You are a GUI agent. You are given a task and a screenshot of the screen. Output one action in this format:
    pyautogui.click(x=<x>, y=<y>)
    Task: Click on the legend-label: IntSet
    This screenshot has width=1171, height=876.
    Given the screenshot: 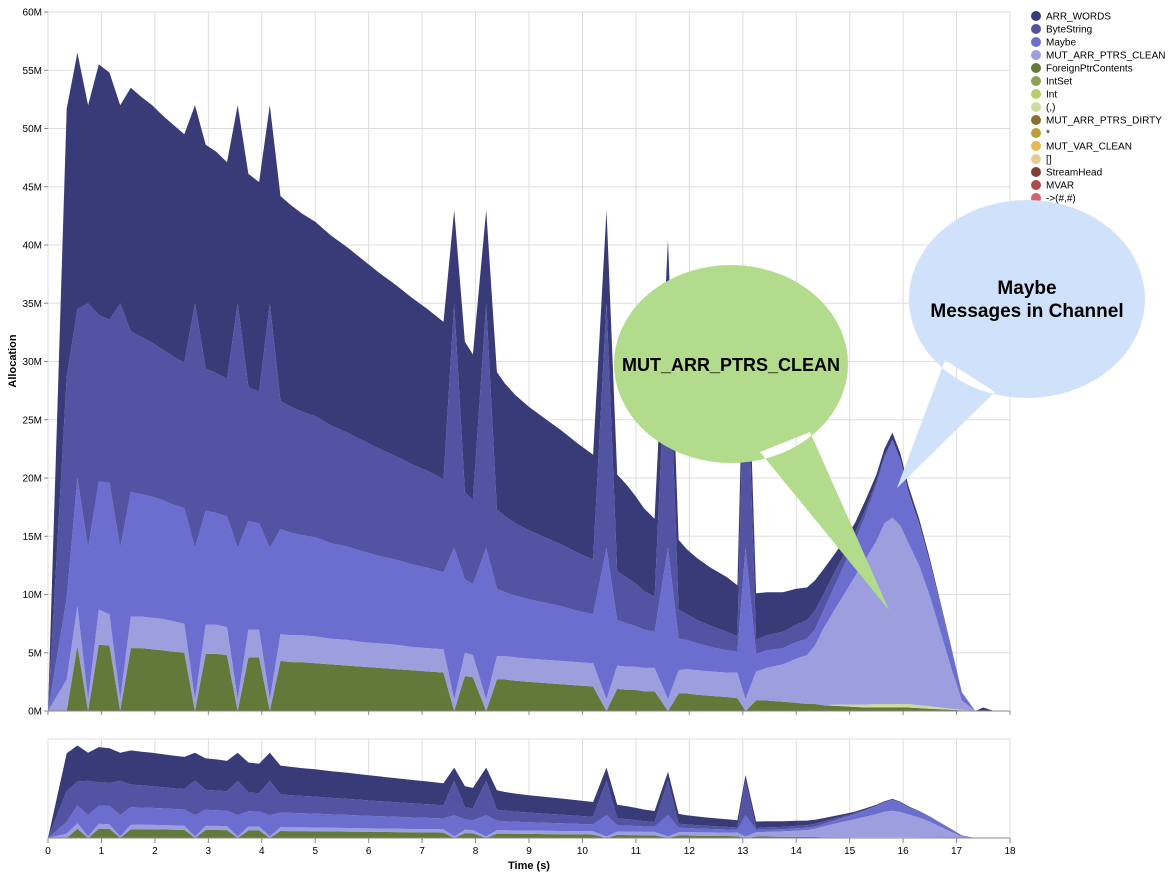 What is the action you would take?
    pyautogui.click(x=1059, y=82)
    